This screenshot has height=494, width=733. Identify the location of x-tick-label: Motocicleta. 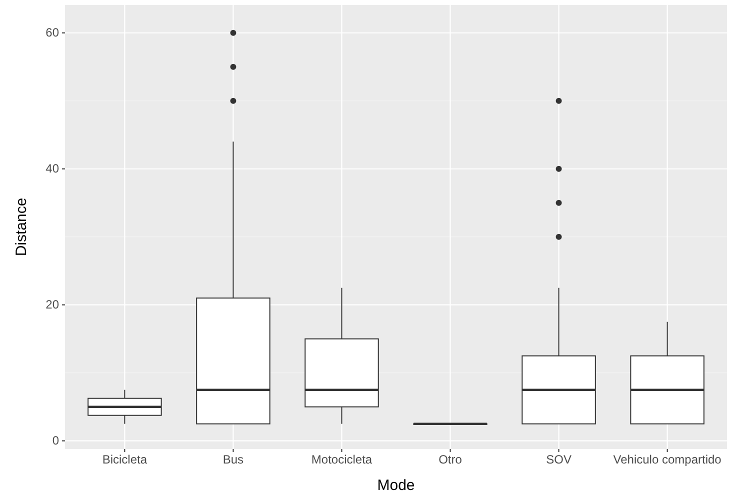
(341, 459).